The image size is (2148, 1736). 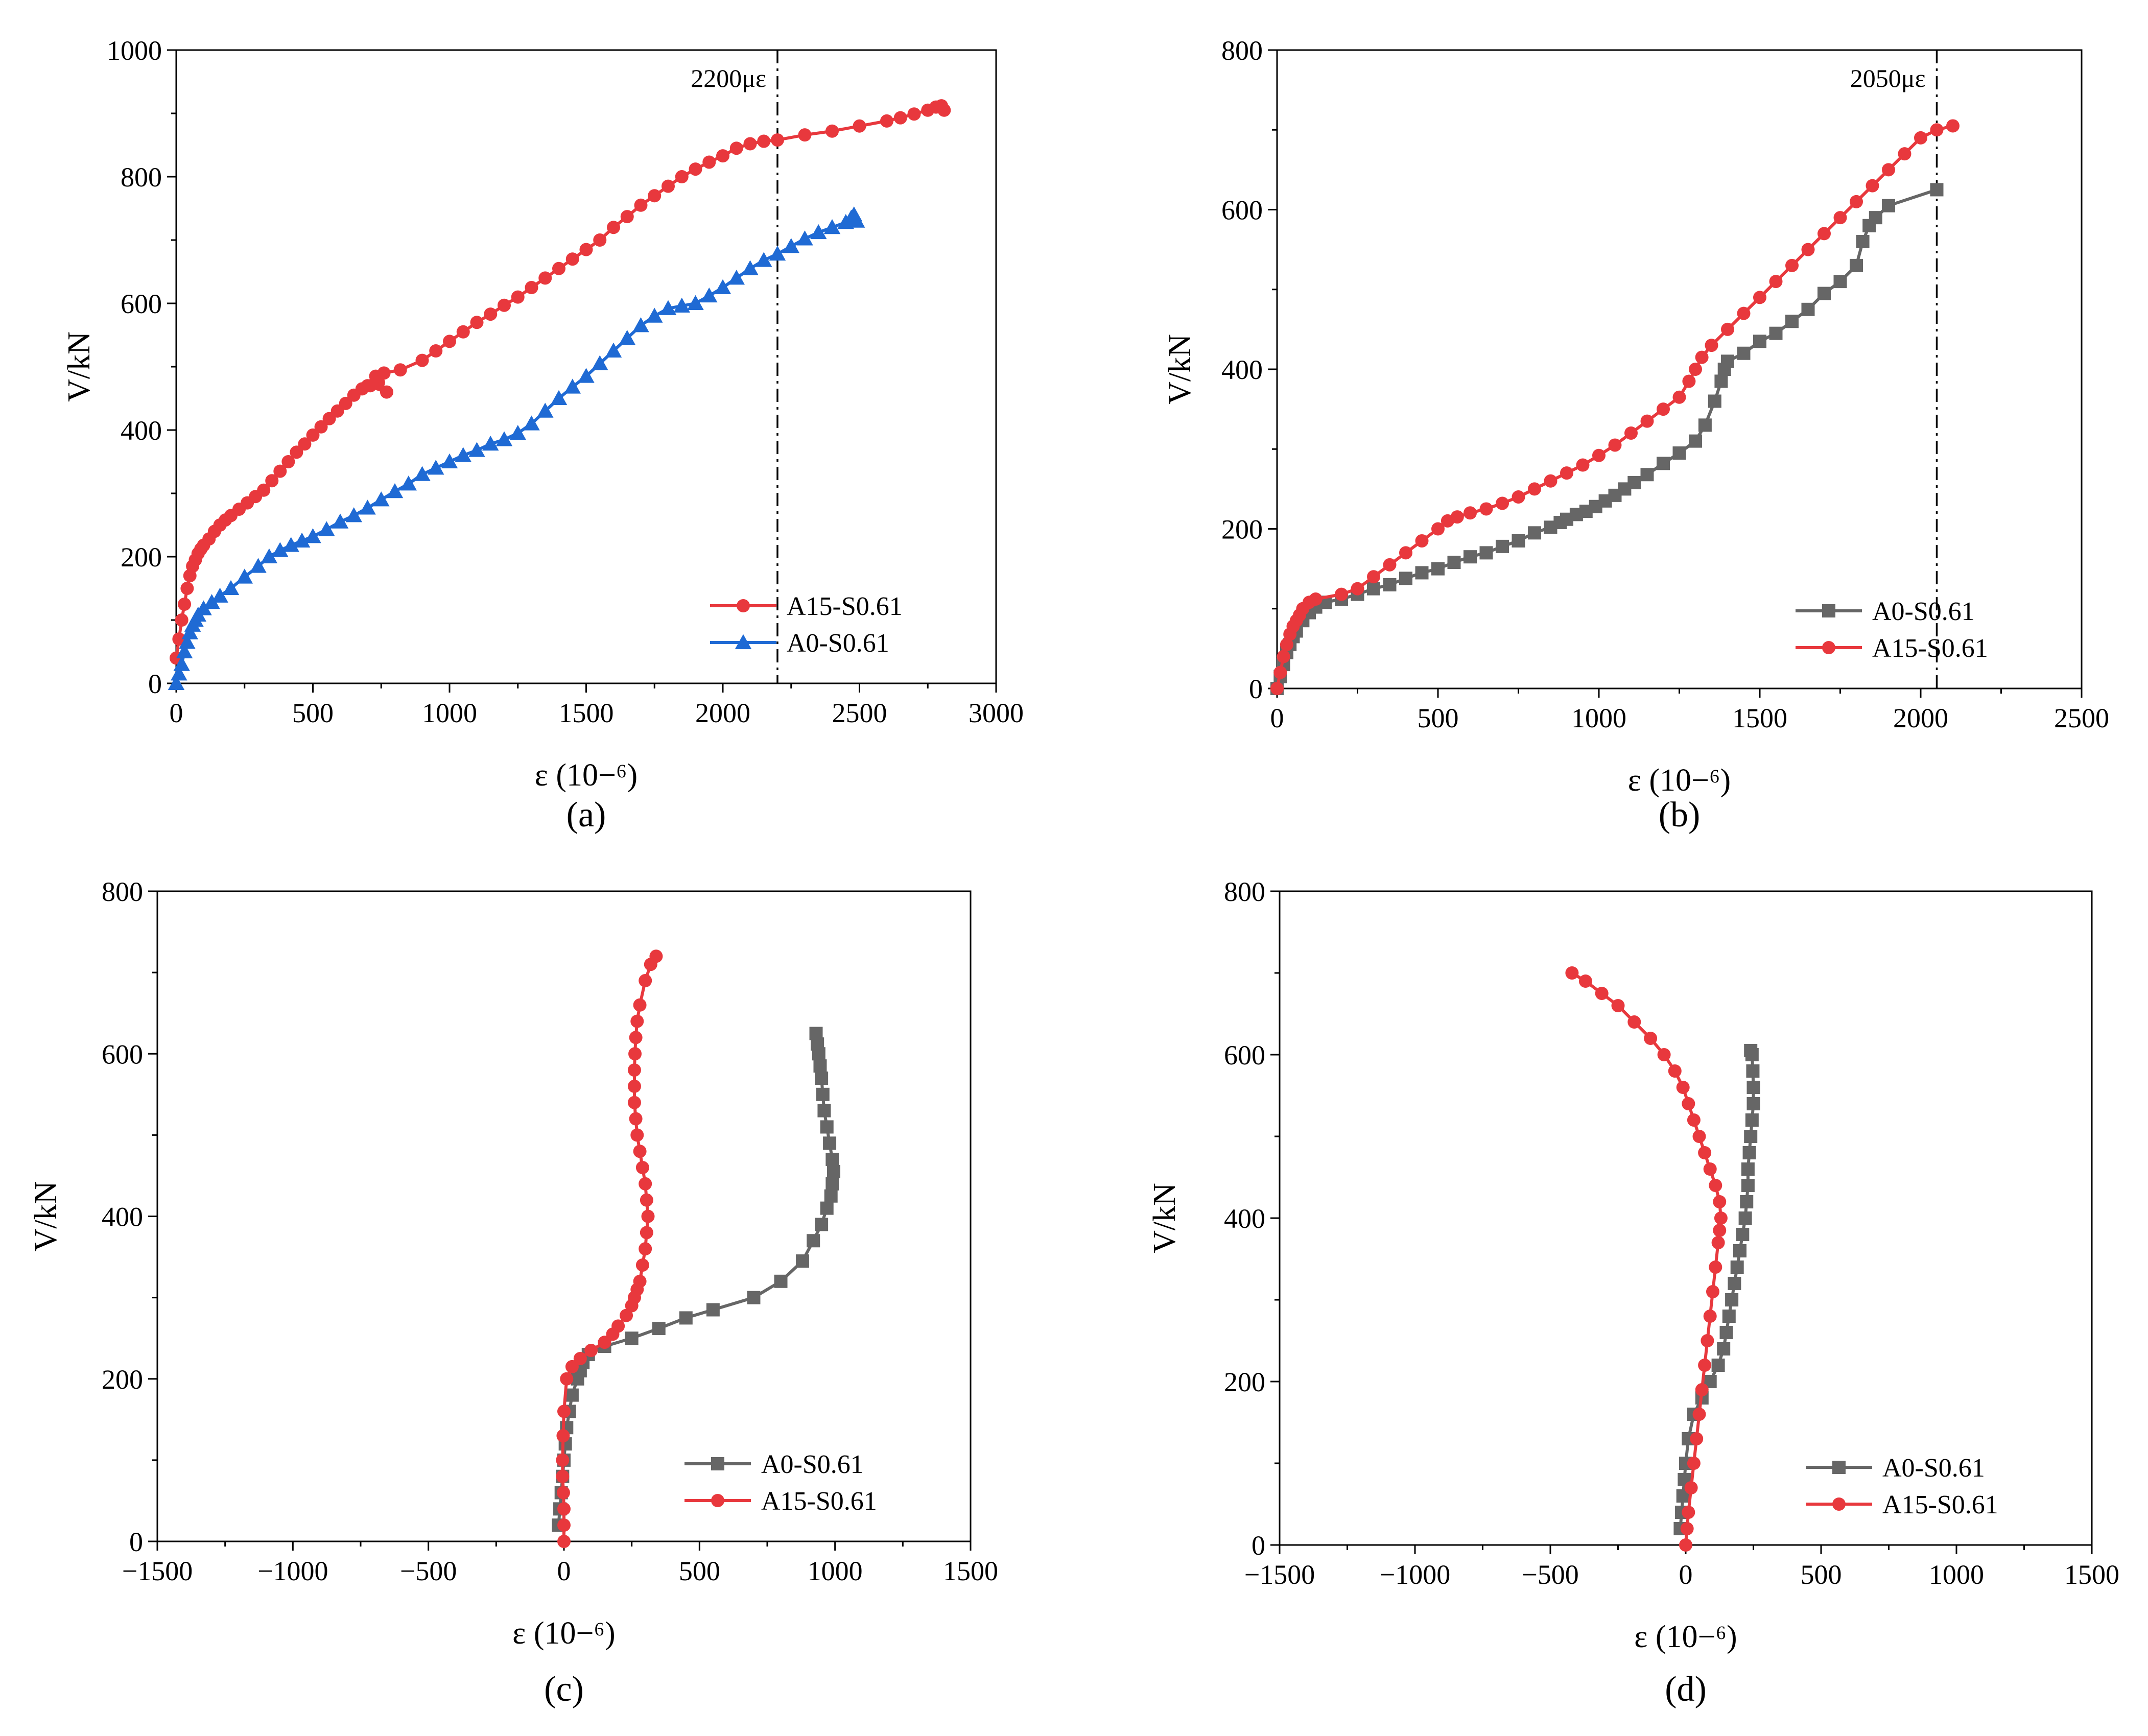 I want to click on x-tick-label: 1500, so click(x=970, y=1571).